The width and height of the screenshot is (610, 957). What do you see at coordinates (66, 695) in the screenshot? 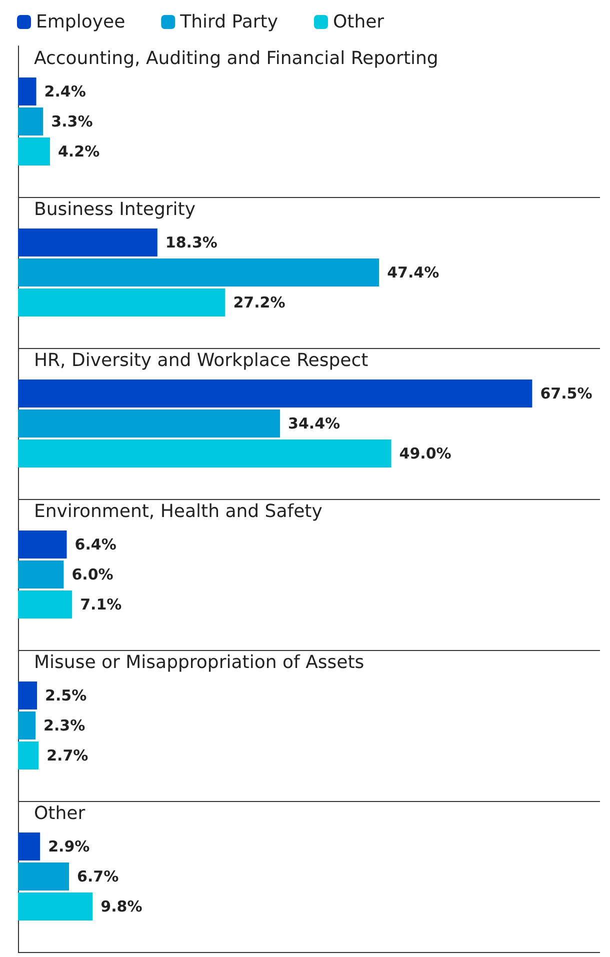
I see `data-label: 2.5%` at bounding box center [66, 695].